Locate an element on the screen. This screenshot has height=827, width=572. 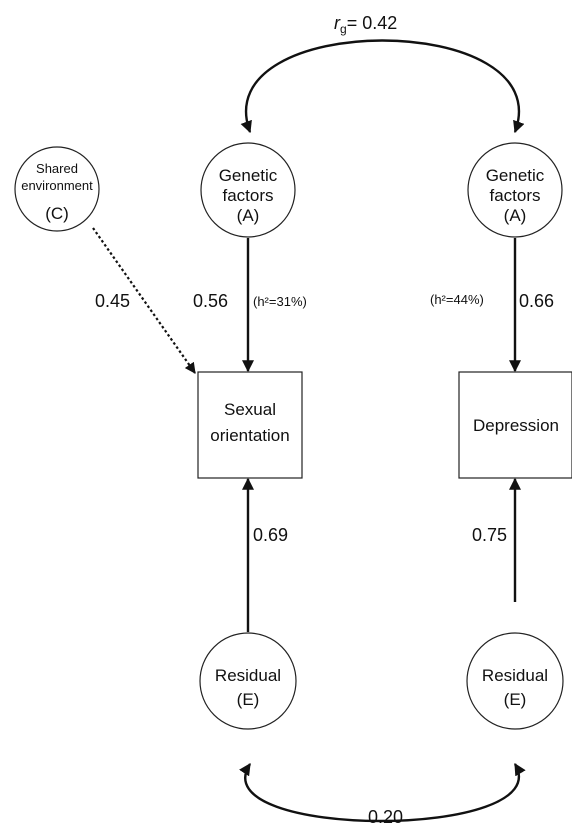
genetic-factors-right-node is located at coordinates (515, 190).